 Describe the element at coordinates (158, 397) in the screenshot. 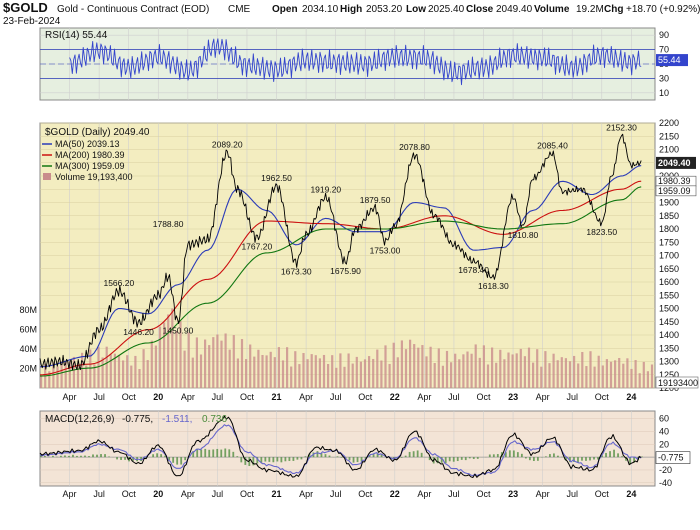

I see `price-x-tick: 20` at that location.